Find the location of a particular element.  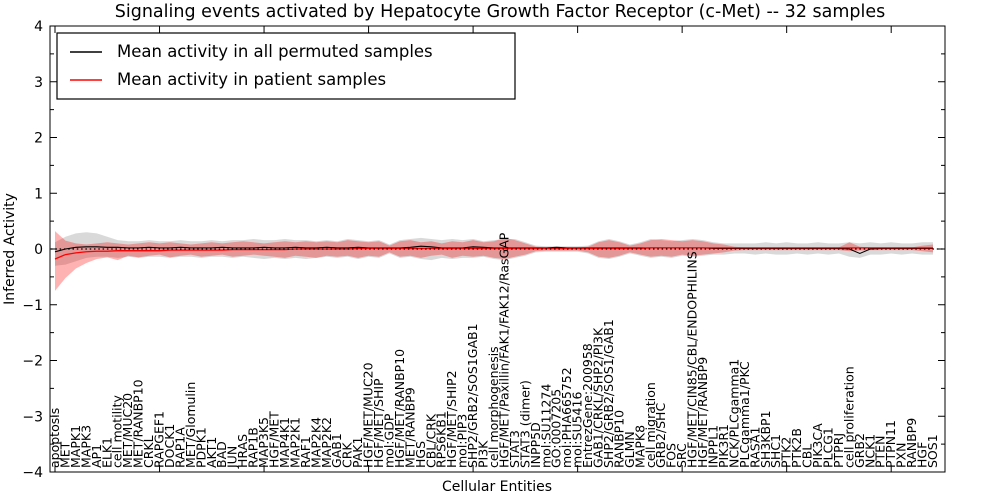

x-tick-label: MAP3K5 is located at coordinates (263, 442).